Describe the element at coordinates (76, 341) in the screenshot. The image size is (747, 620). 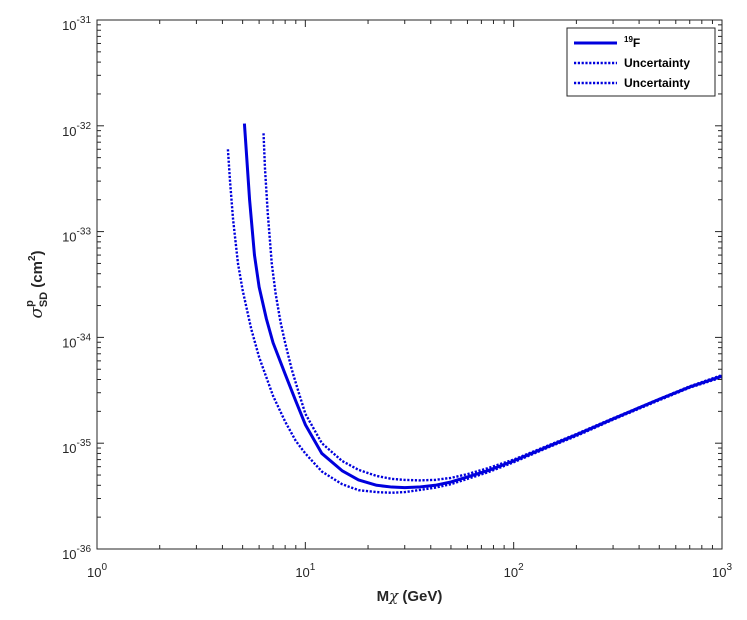
I see `y-tick-label: 10-34` at that location.